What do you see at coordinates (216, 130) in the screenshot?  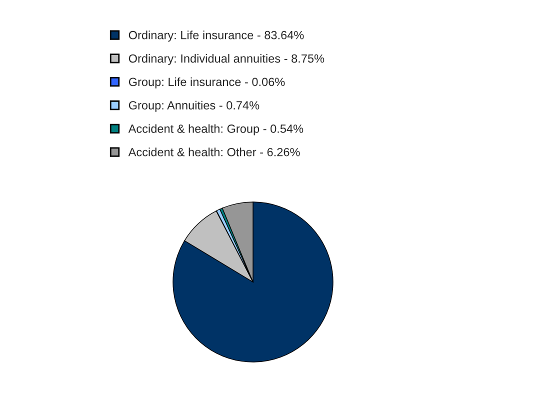 I see `legend-label: Accident & health: Group - 0.54%` at bounding box center [216, 130].